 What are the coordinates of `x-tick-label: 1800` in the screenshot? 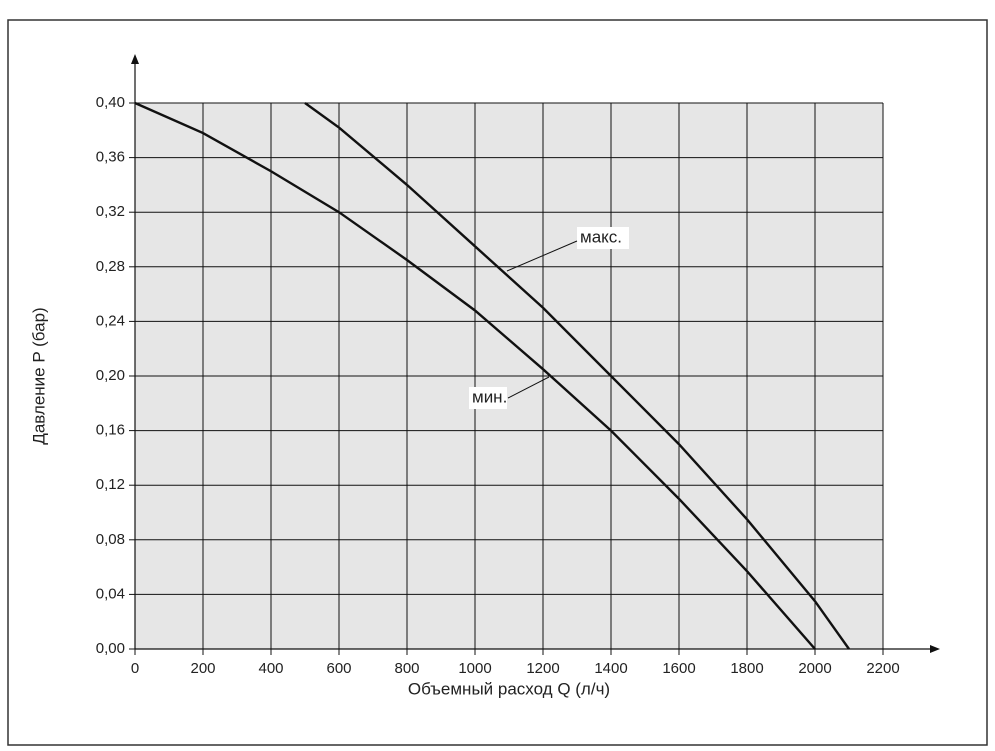 It's located at (746, 668).